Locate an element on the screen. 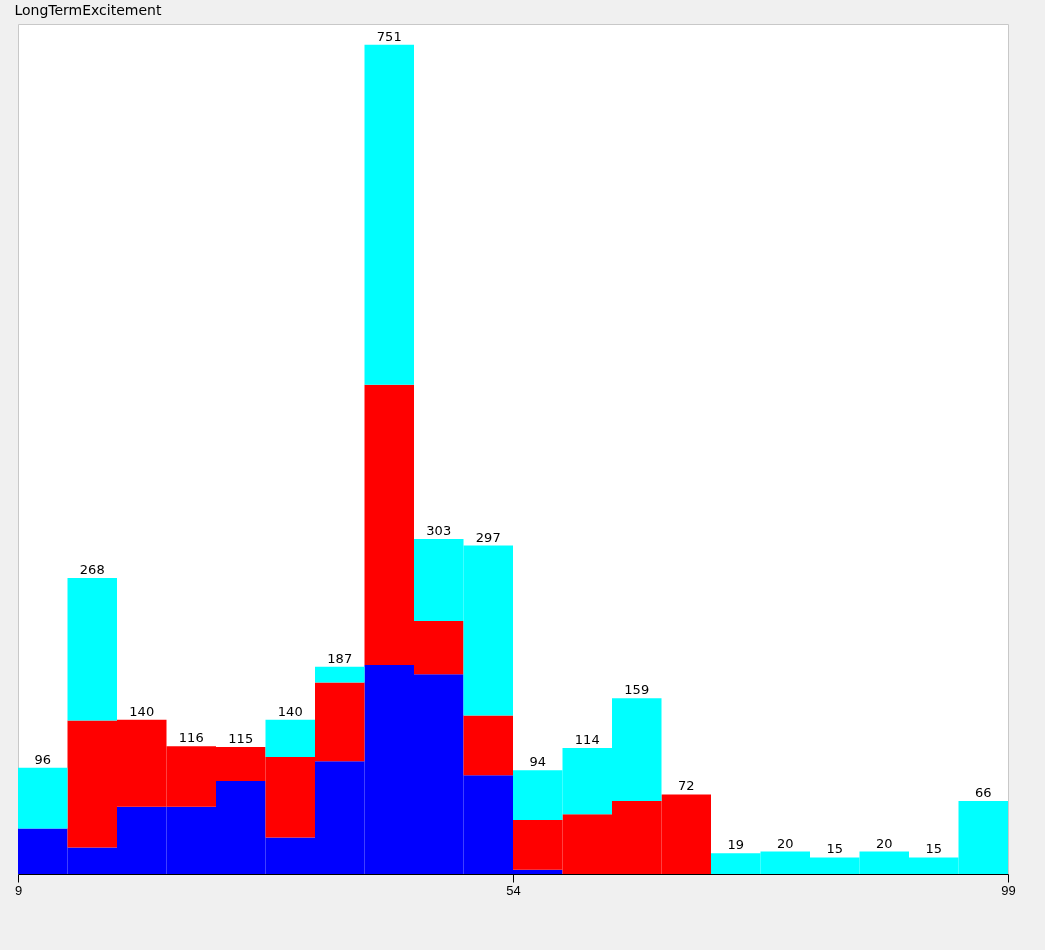 The width and height of the screenshot is (1045, 950). chart-title: LongTermExcitement is located at coordinates (88, 10).